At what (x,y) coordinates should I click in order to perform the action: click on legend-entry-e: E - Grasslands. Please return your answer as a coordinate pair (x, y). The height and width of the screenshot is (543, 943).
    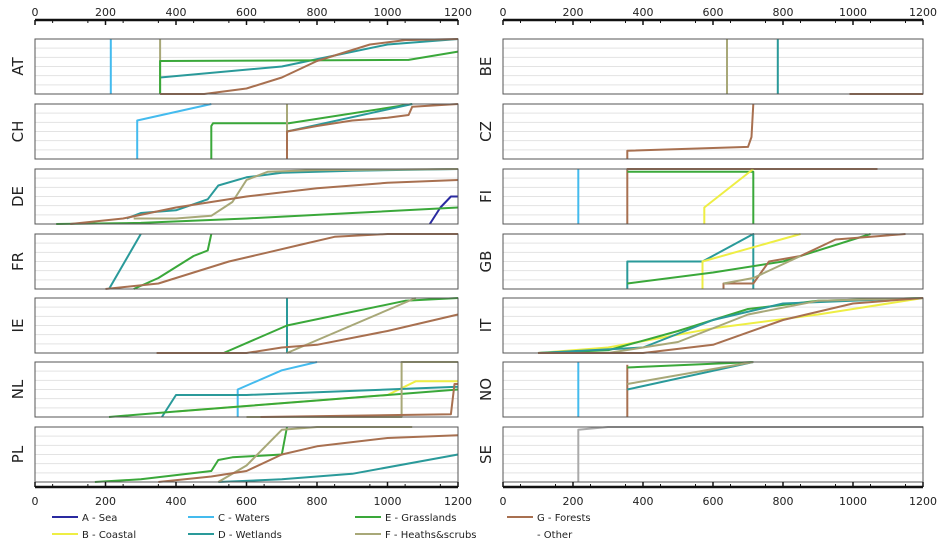
    Looking at the image, I should click on (406, 518).